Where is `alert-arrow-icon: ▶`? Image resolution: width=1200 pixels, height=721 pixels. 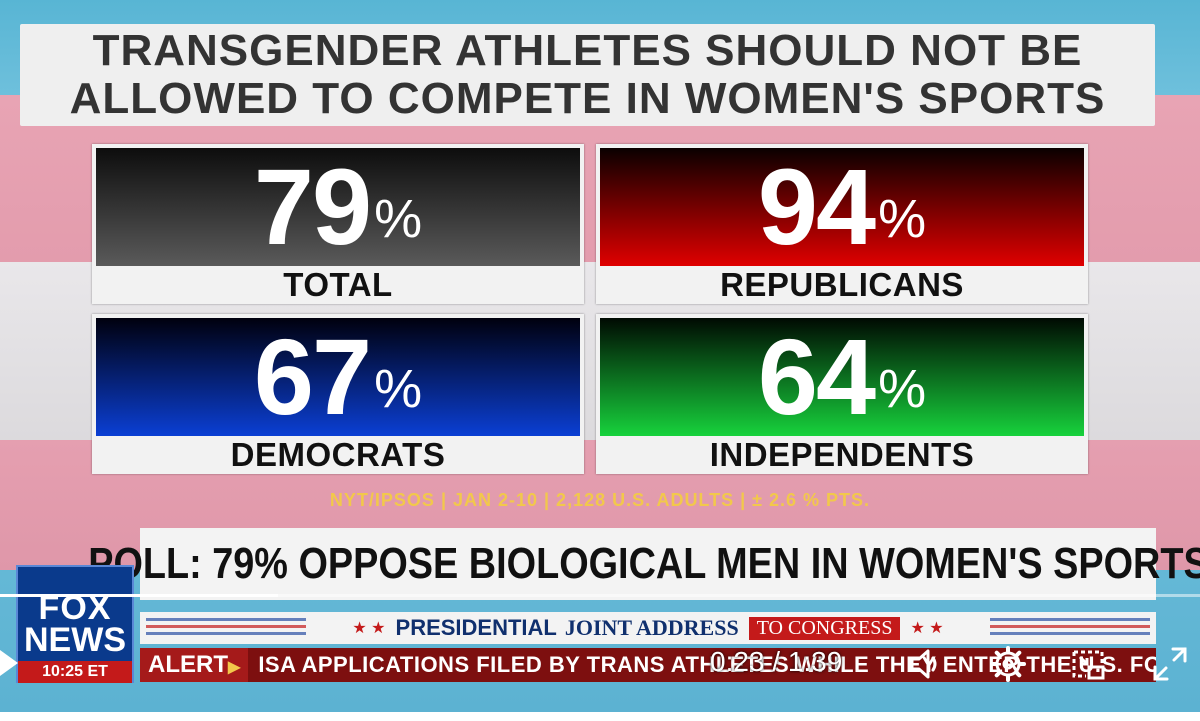
alert-arrow-icon: ▶ is located at coordinates (234, 667).